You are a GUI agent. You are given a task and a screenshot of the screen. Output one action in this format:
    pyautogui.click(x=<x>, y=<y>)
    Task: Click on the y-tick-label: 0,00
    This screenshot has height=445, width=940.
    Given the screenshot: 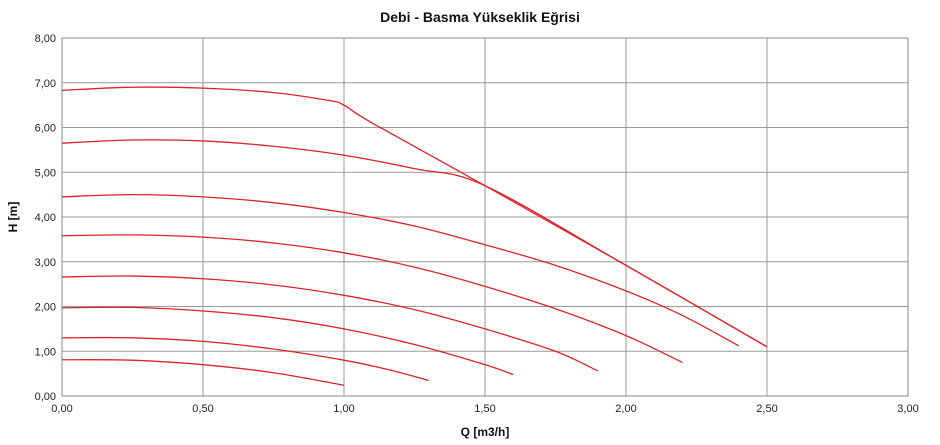 What is the action you would take?
    pyautogui.click(x=45, y=397)
    